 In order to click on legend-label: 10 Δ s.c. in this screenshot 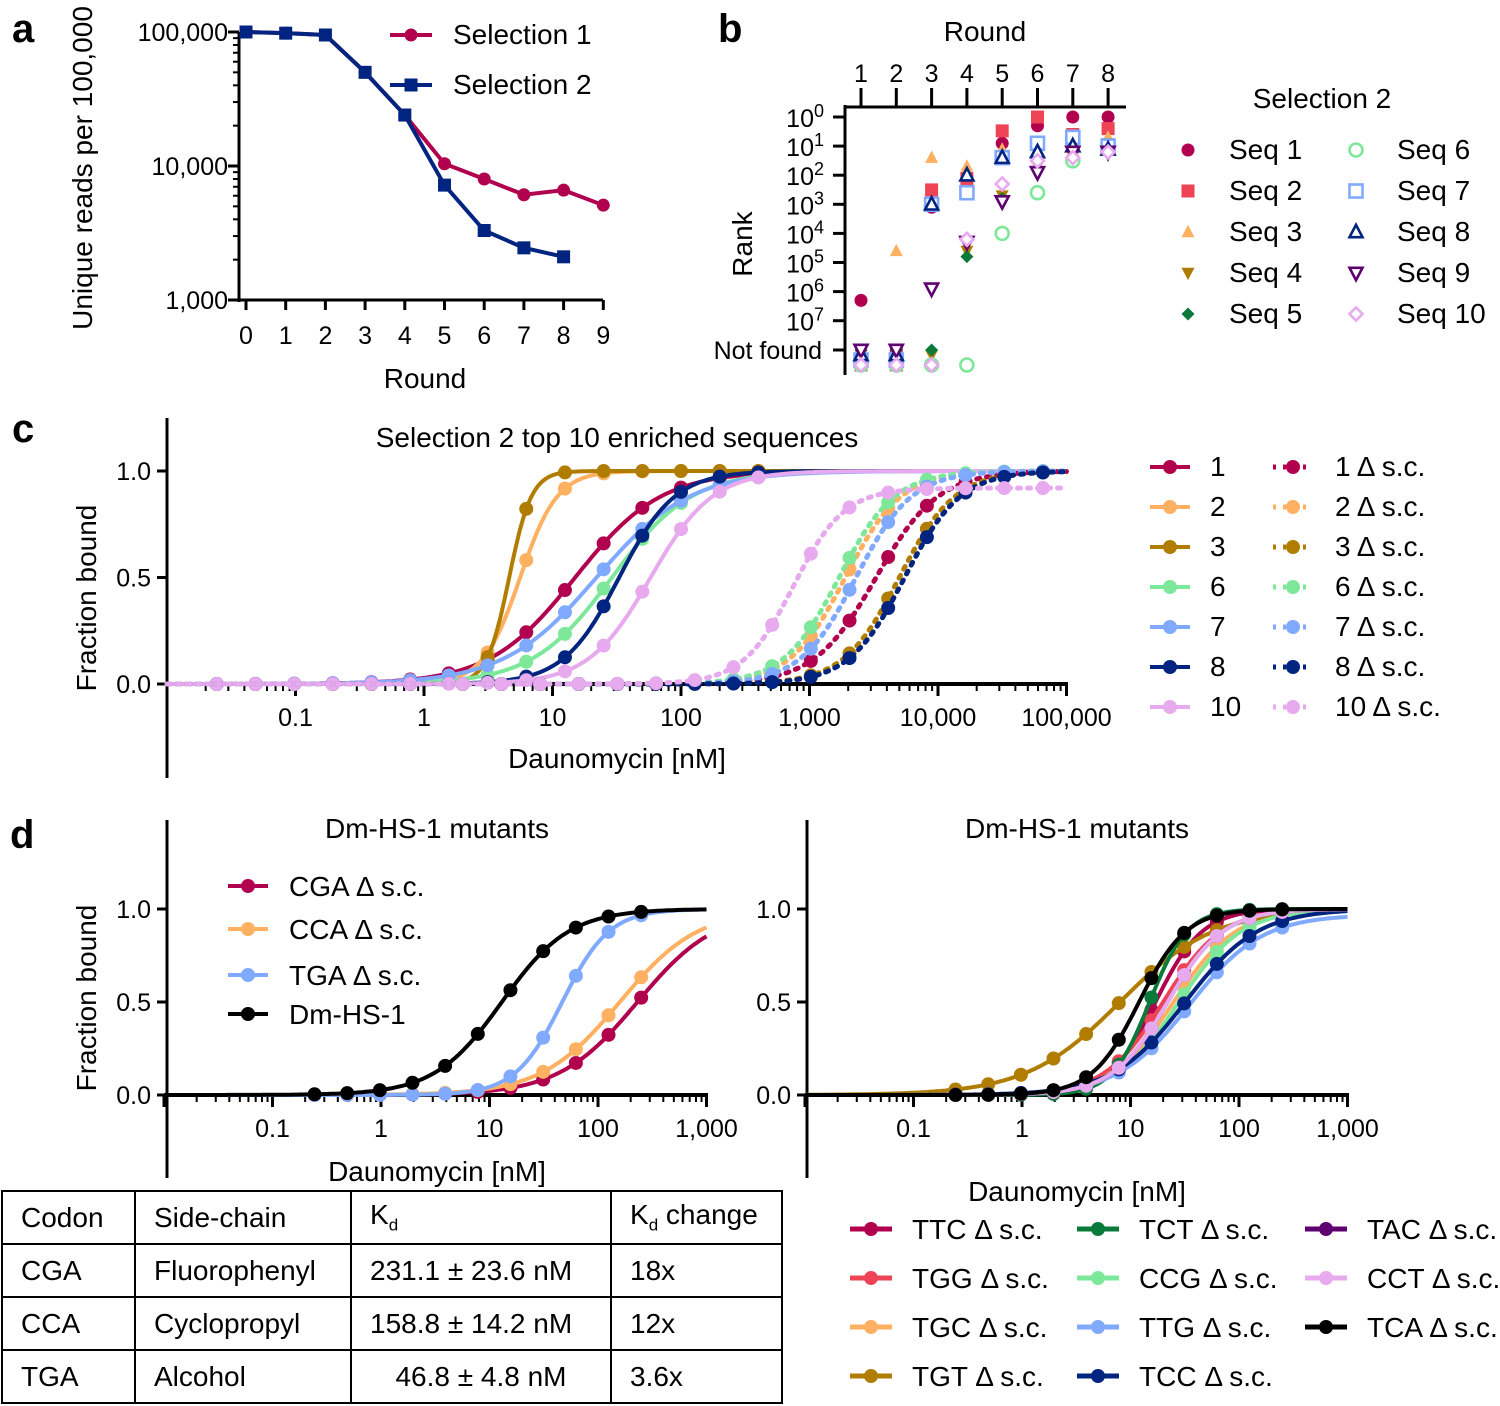, I will do `click(1388, 706)`.